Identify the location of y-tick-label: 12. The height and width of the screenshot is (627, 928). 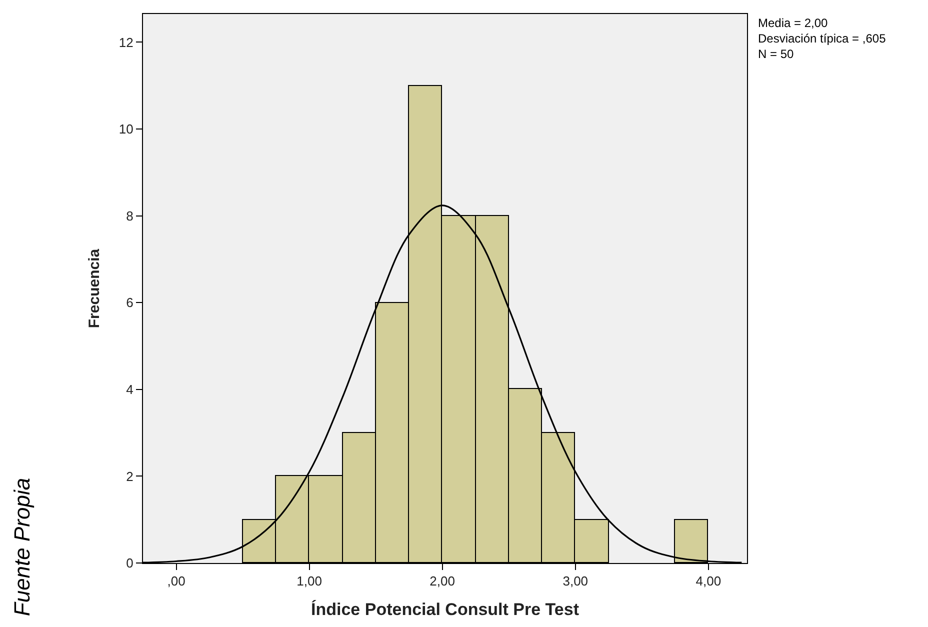
(126, 42).